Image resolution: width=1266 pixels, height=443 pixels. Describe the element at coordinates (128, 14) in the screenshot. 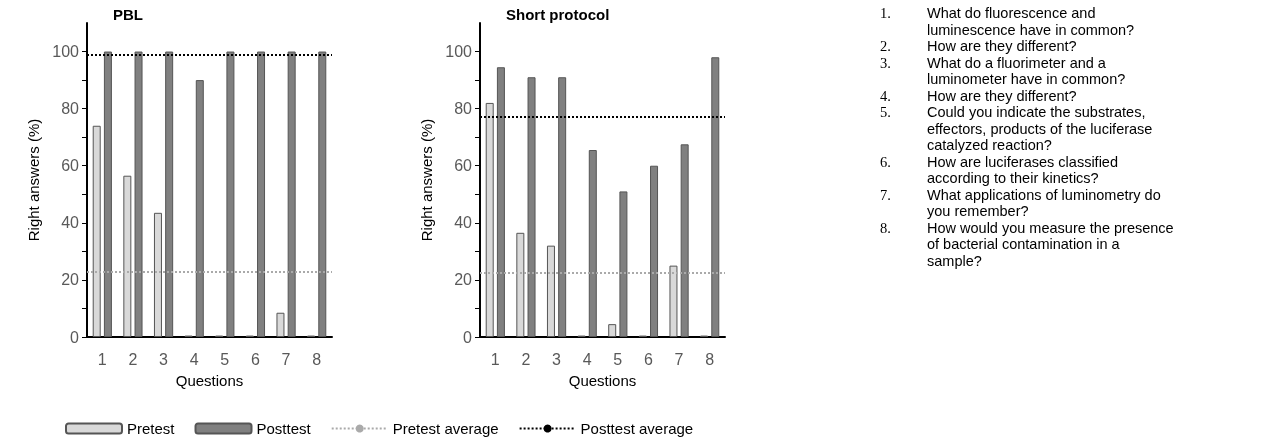

I see `chart-title: PBL` at that location.